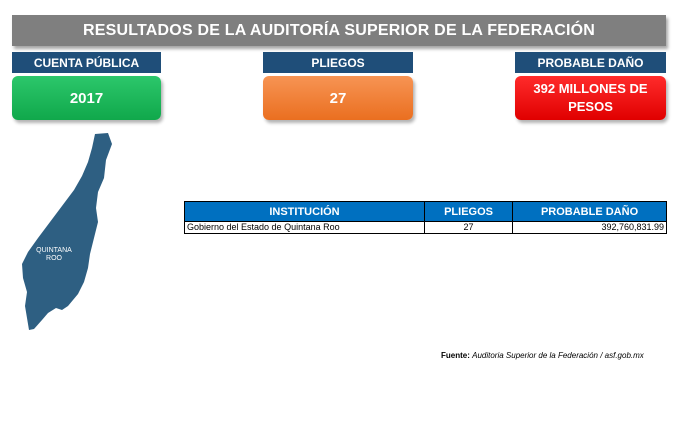 The width and height of the screenshot is (680, 421). I want to click on cell-probable-dano: 392,760,831.99, so click(589, 227).